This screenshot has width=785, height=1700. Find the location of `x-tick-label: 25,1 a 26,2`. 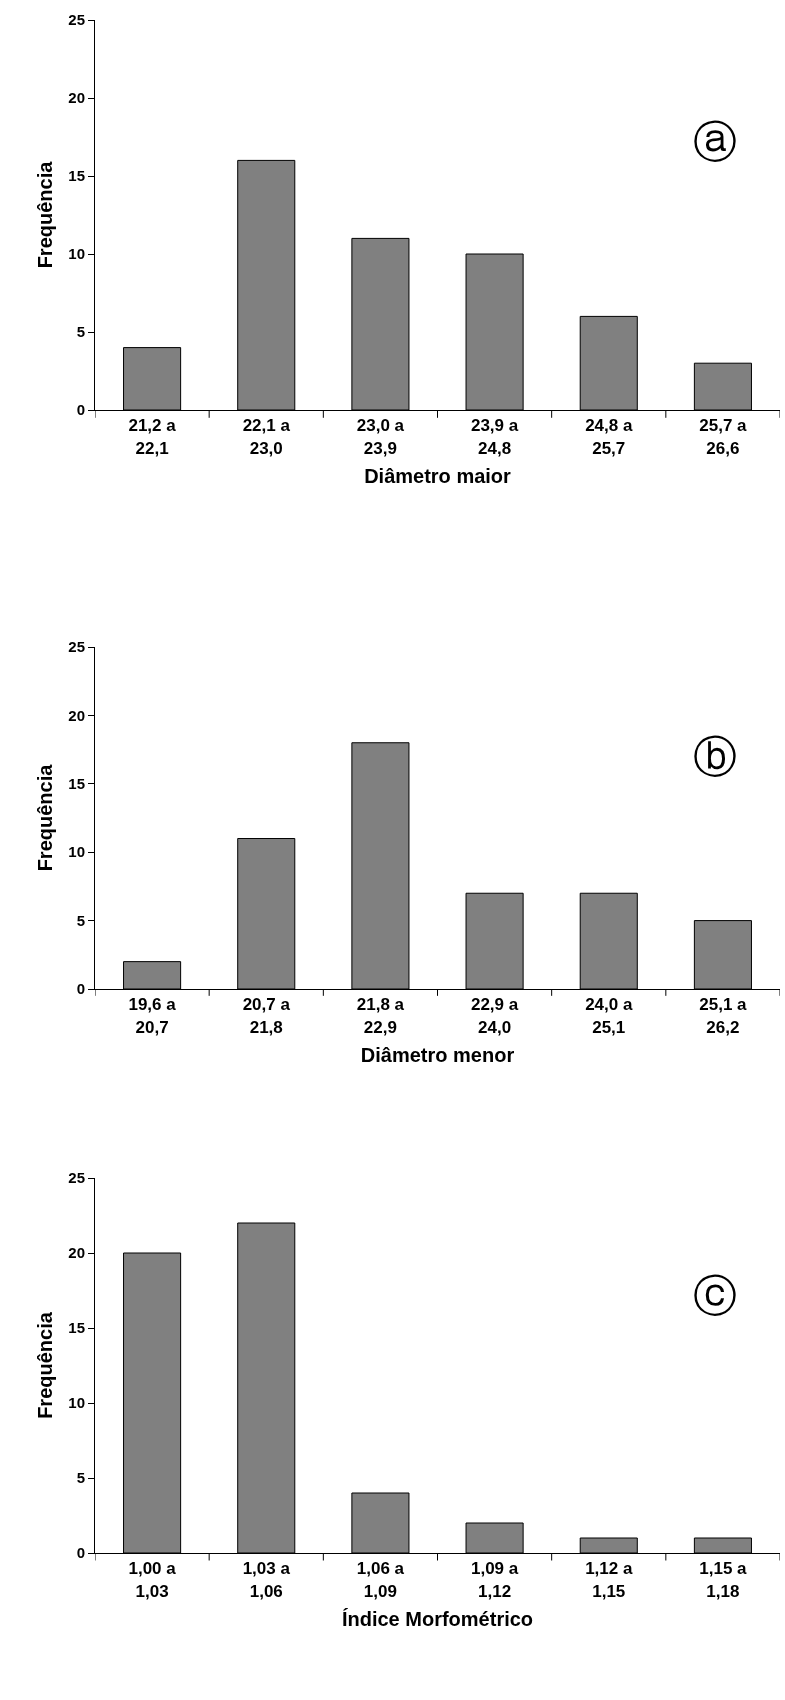

x-tick-label: 25,1 a 26,2 is located at coordinates (723, 1016).